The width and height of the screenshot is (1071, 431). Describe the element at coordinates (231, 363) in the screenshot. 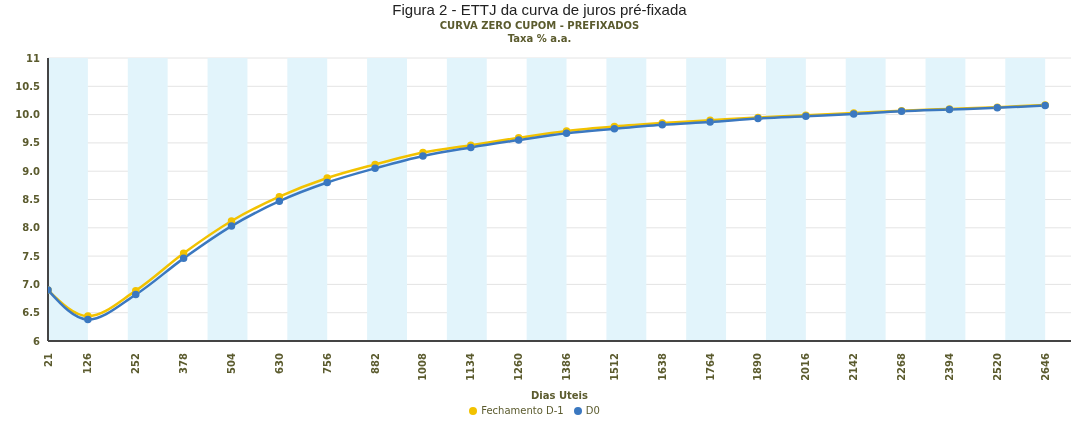

I see `x-tick-label: 504` at that location.